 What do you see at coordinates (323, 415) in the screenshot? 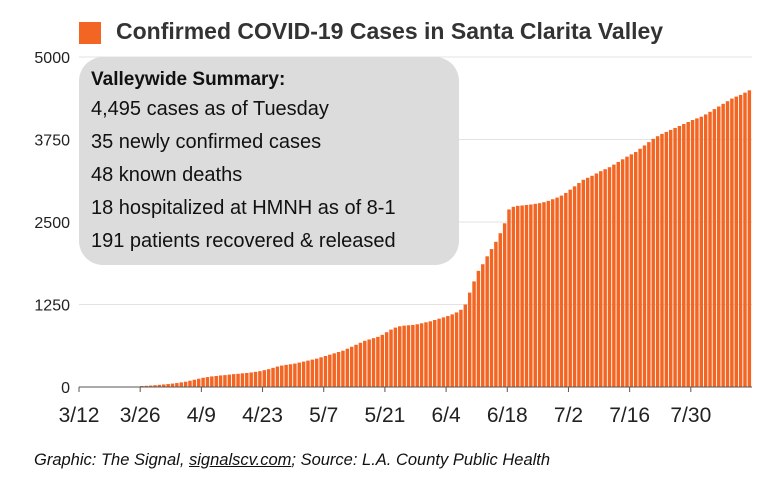
I see `x-tick-label: 5/7` at bounding box center [323, 415].